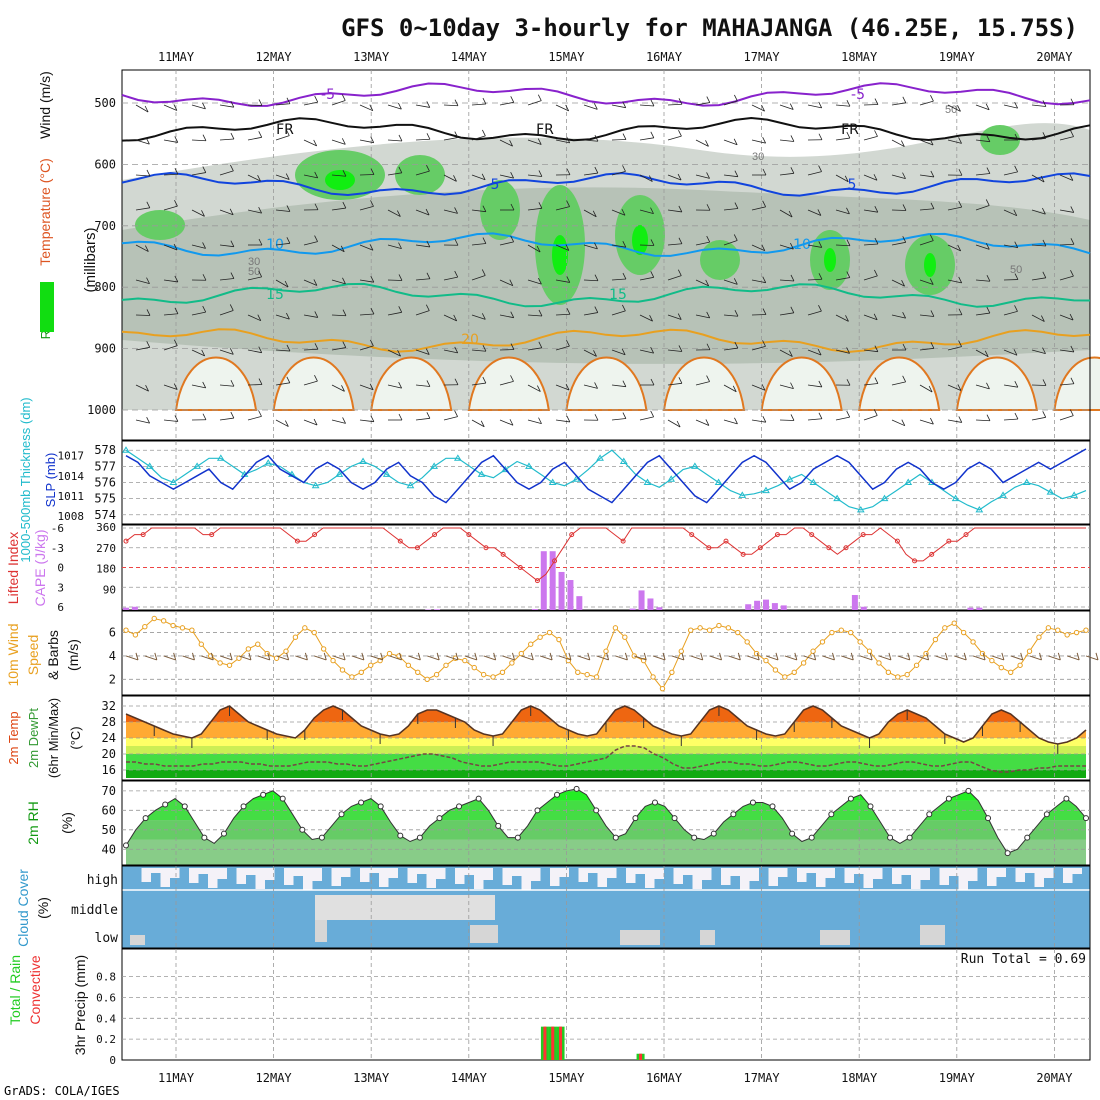 The image size is (1100, 1100). I want to click on li-tick: 6, so click(60, 607).